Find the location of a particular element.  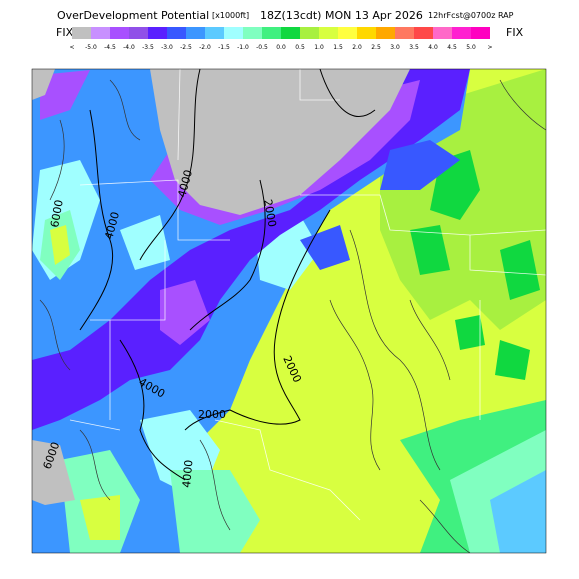

colorbar-label: 2.5 is located at coordinates (376, 47).